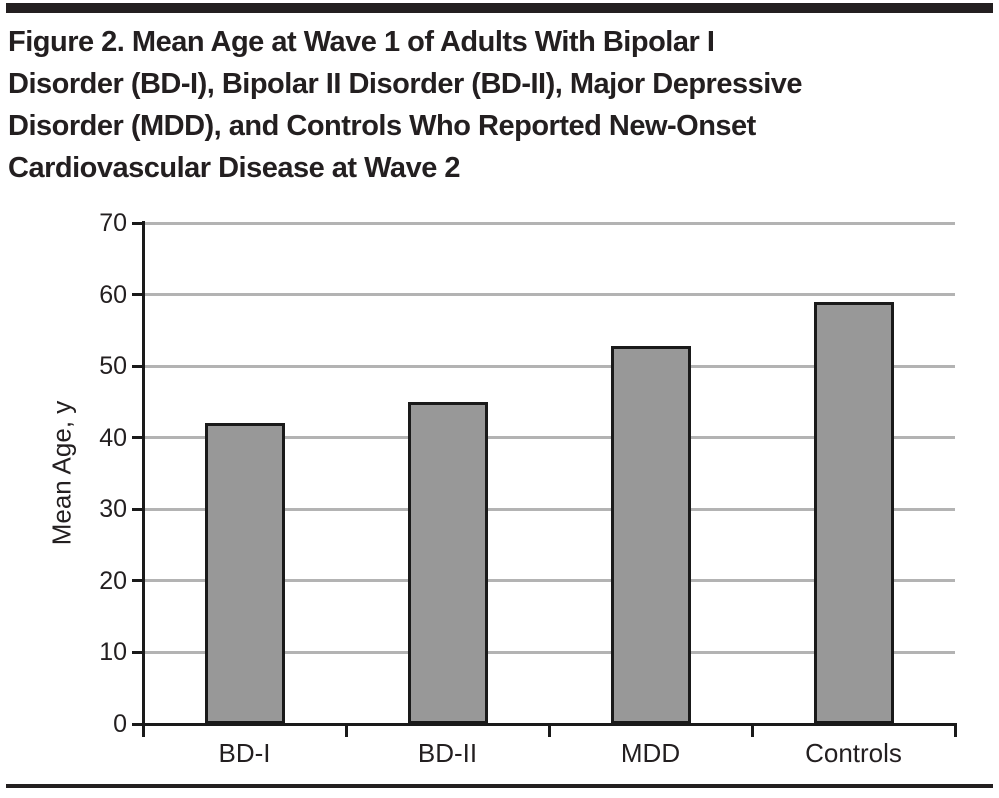  I want to click on bar-mdd, so click(650, 535).